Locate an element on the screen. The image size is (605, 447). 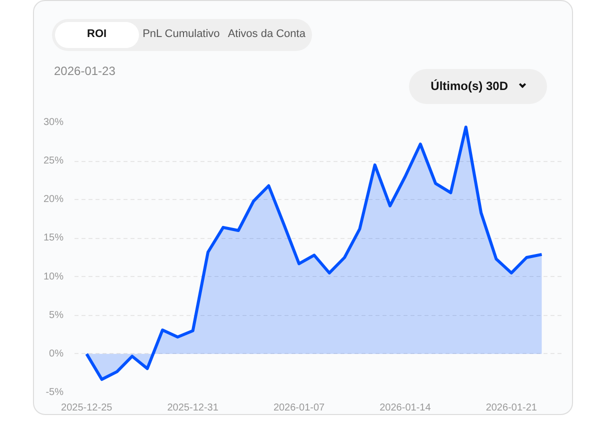
x-tick-label: 2026-01-14 is located at coordinates (406, 408).